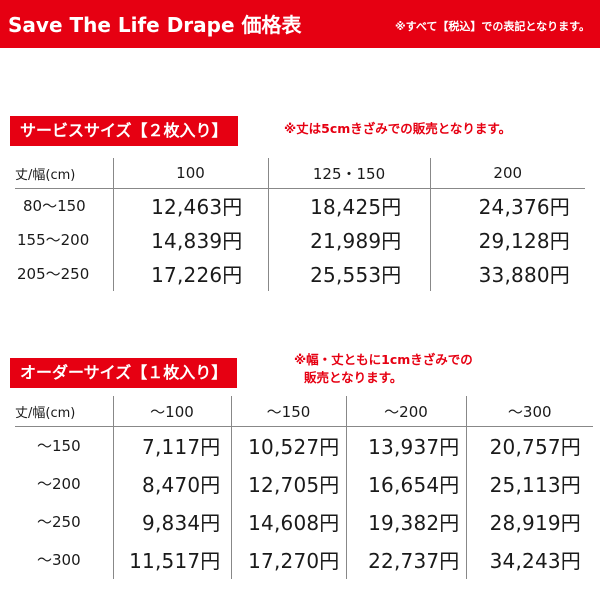  I want to click on tax-note: ※すべて【税込】での表記となります。, so click(492, 26).